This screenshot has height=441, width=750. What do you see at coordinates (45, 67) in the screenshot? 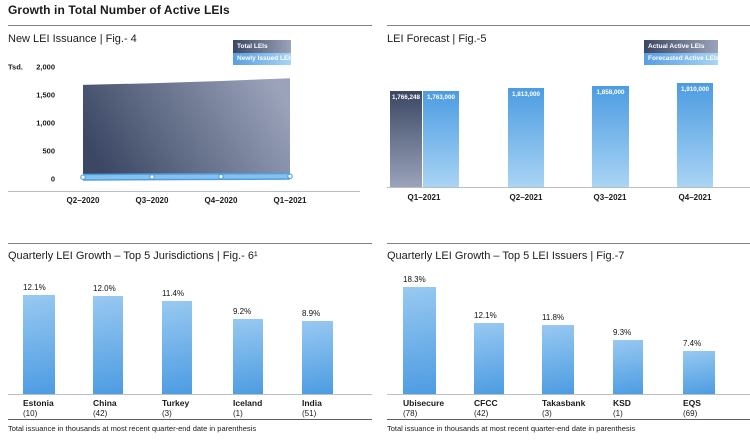
I see `y-tick-label: 2,000` at bounding box center [45, 67].